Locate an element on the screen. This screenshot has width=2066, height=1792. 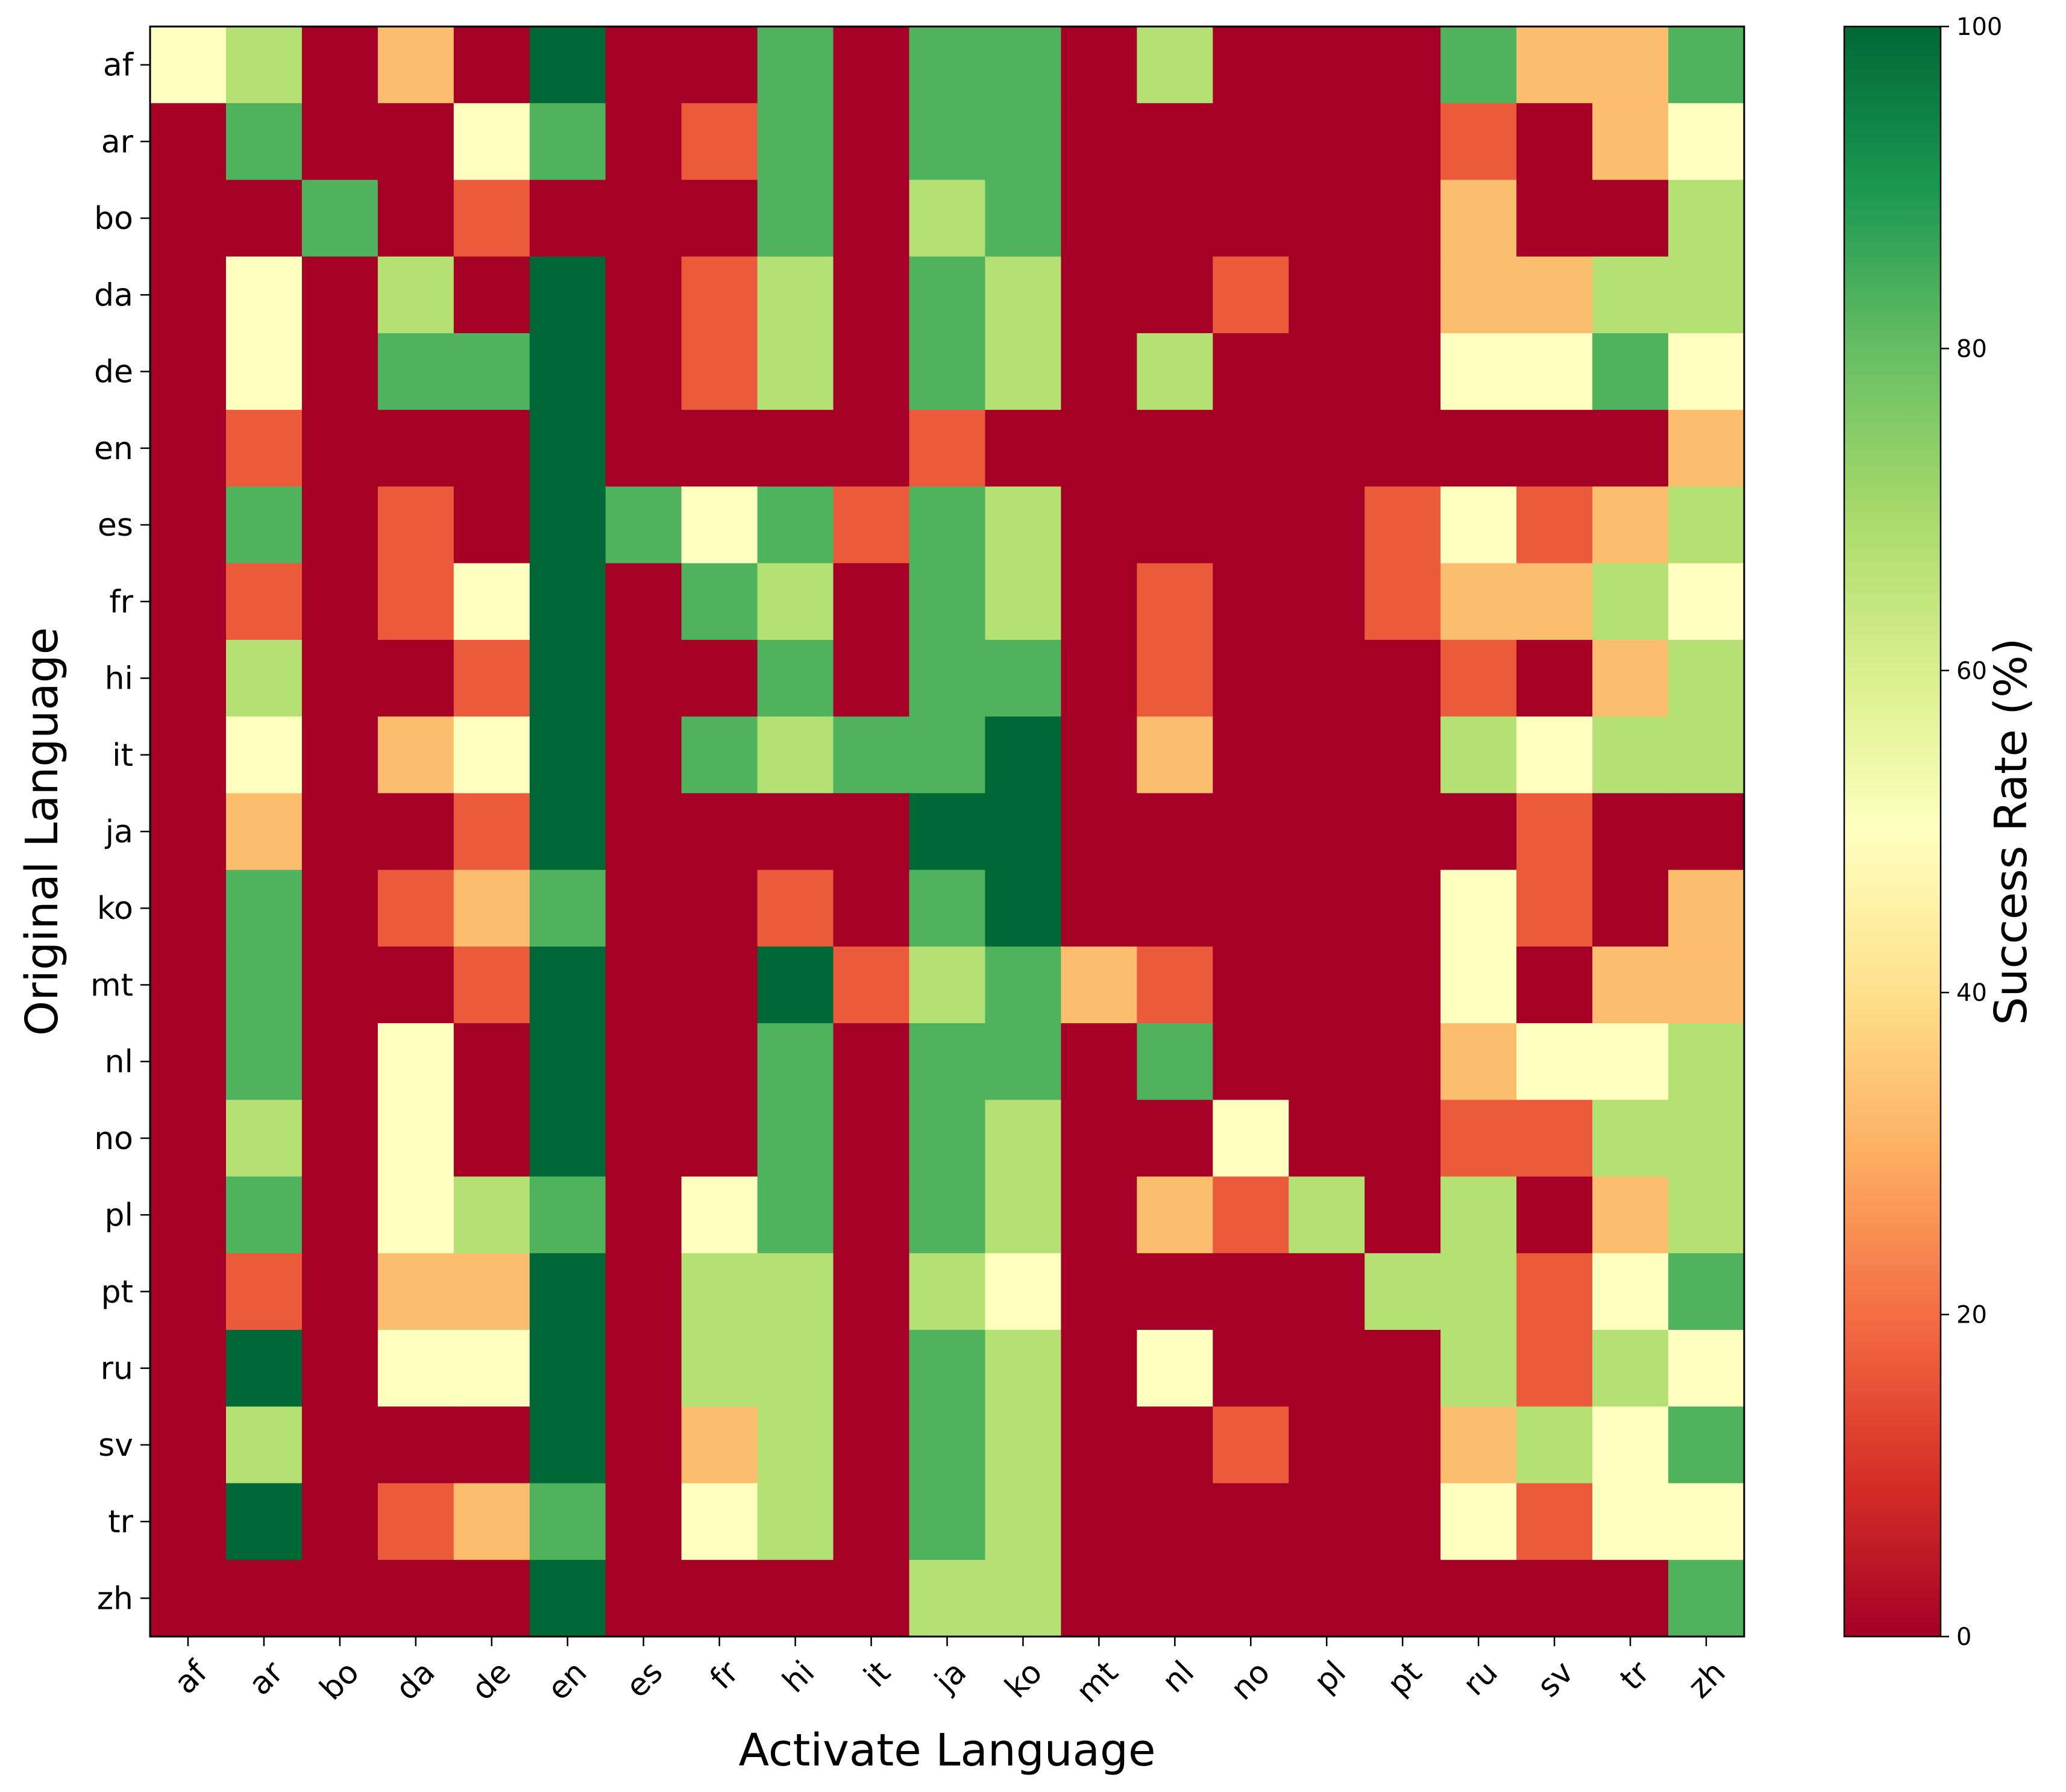
heatmap-cell-mt-sv is located at coordinates (1554, 985).